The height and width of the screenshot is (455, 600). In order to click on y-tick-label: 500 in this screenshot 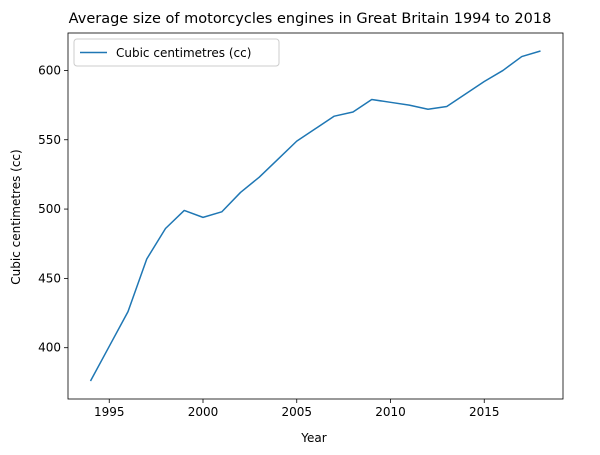, I will do `click(49, 209)`.